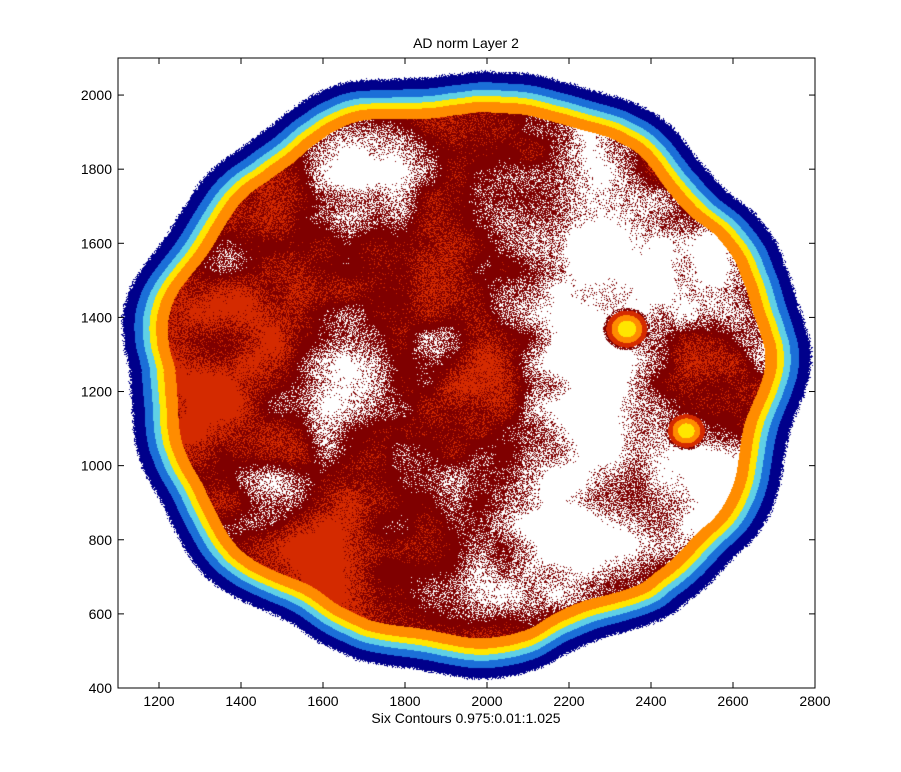 This screenshot has height=772, width=901. What do you see at coordinates (101, 540) in the screenshot?
I see `y-tick-label: 800` at bounding box center [101, 540].